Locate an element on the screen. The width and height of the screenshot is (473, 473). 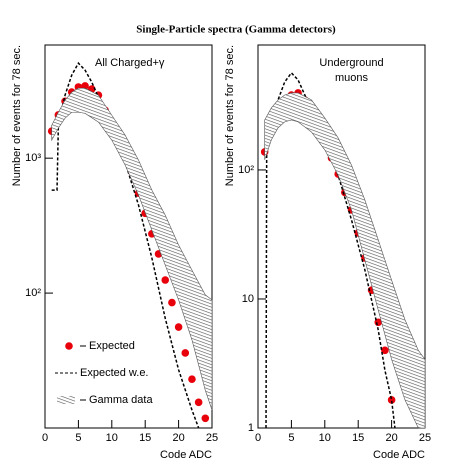
legend-label: Expected is located at coordinates (112, 346).